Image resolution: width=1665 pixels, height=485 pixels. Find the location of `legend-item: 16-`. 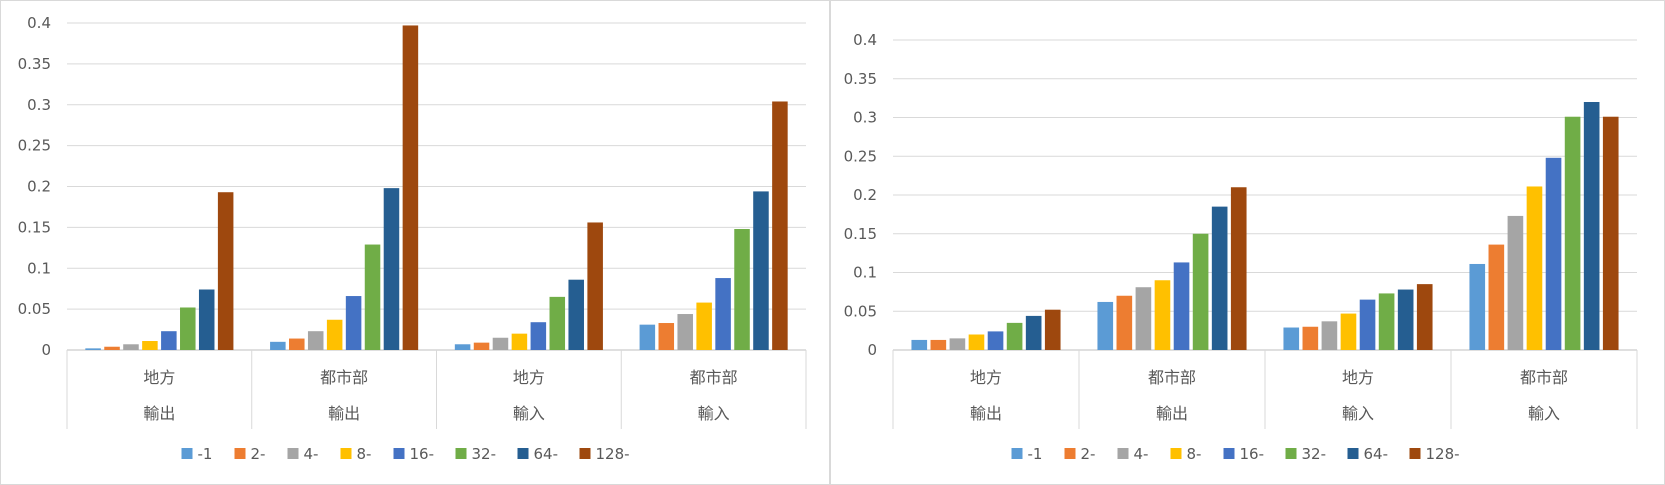

legend-item: 16- is located at coordinates (414, 454).